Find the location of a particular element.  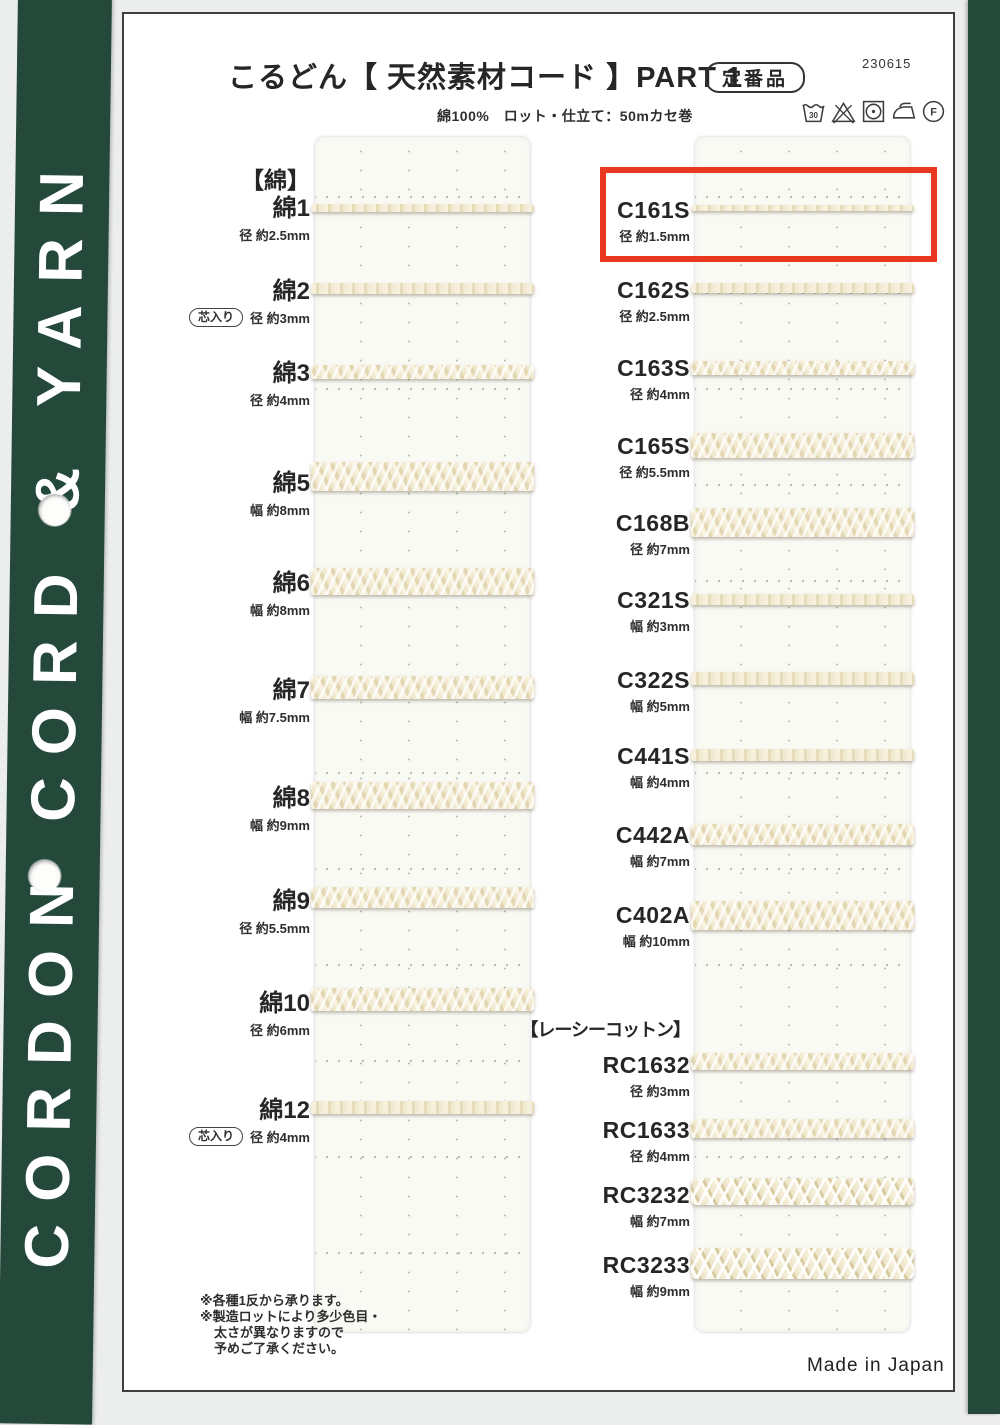

product-item: 綿3 径 約4mm is located at coordinates (280, 384).